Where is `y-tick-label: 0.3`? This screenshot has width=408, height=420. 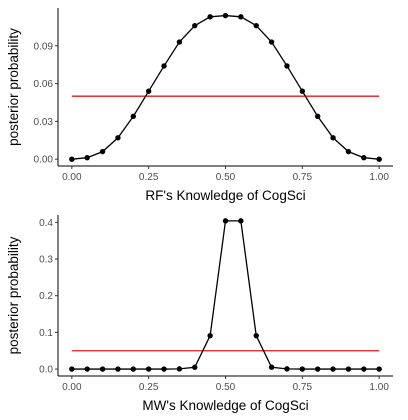 y-tick-label: 0.3 is located at coordinates (46, 260).